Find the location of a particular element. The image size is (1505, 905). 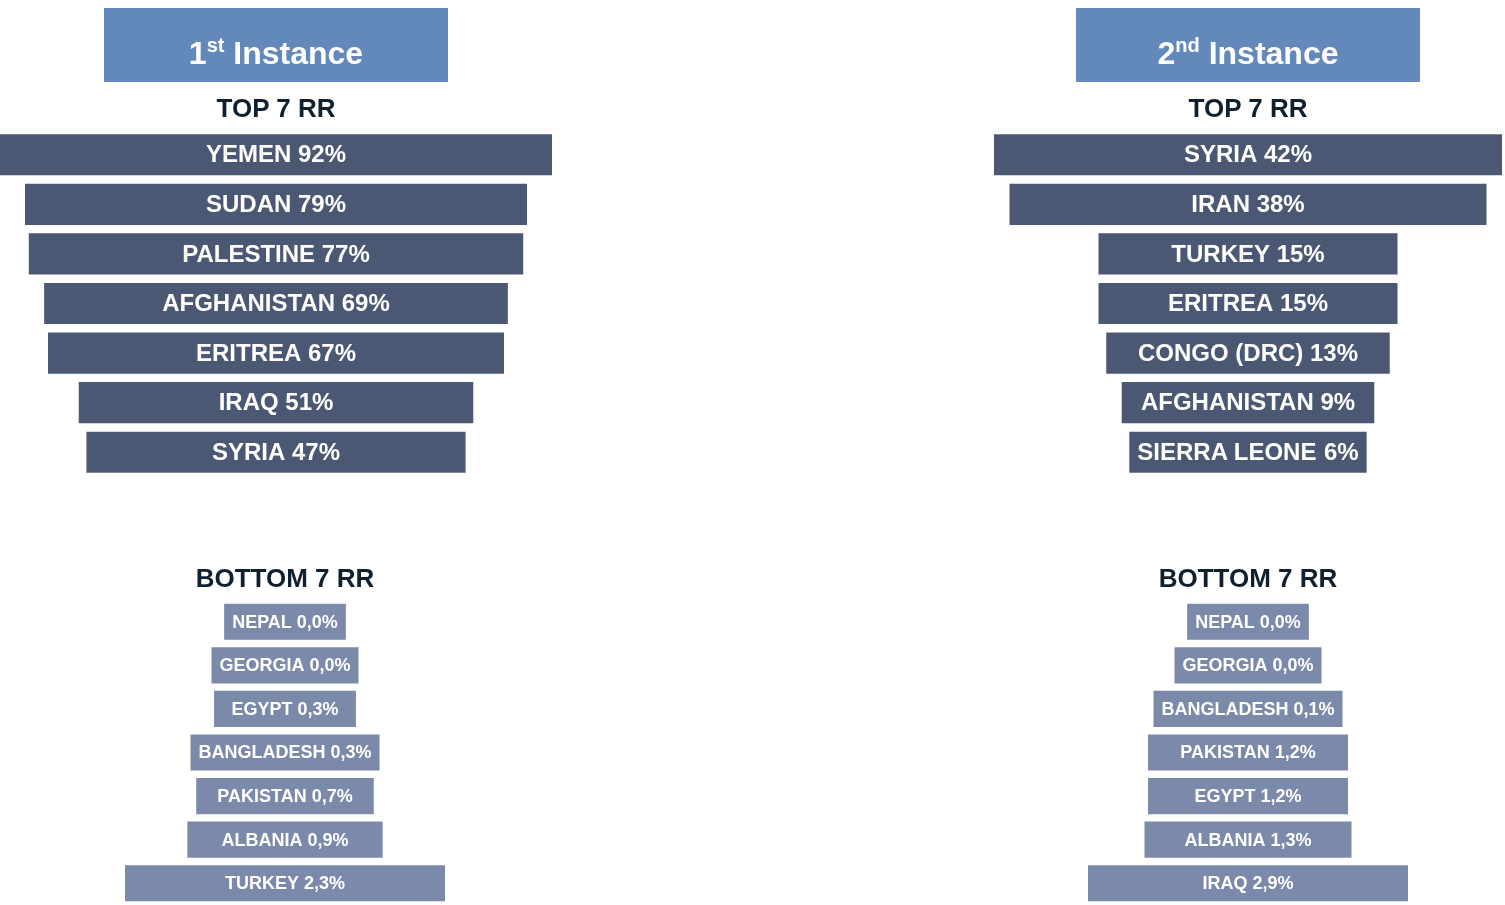

data-label: 0,1% is located at coordinates (1314, 708).